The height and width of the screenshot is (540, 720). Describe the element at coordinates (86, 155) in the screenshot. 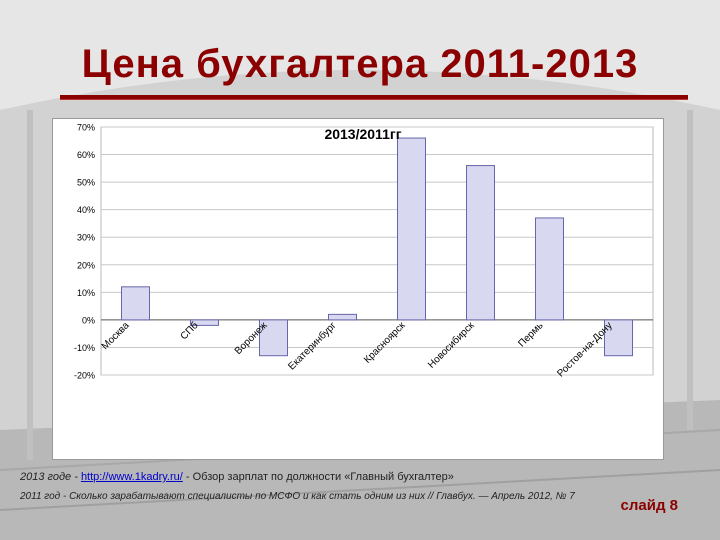

I see `y-tick-label: 60%` at that location.